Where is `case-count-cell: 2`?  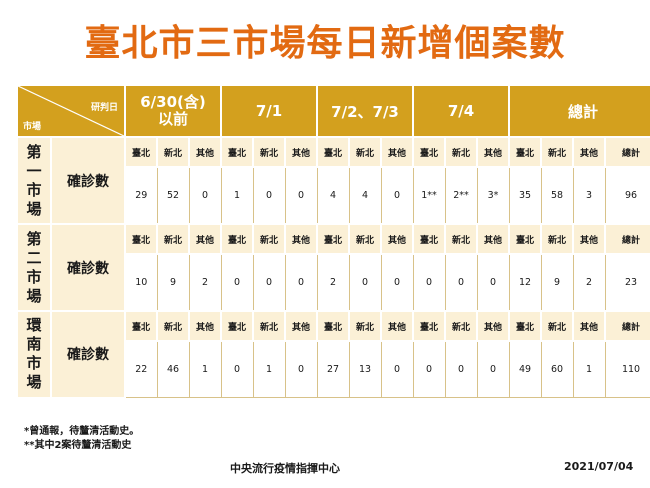 case-count-cell: 2 is located at coordinates (205, 282).